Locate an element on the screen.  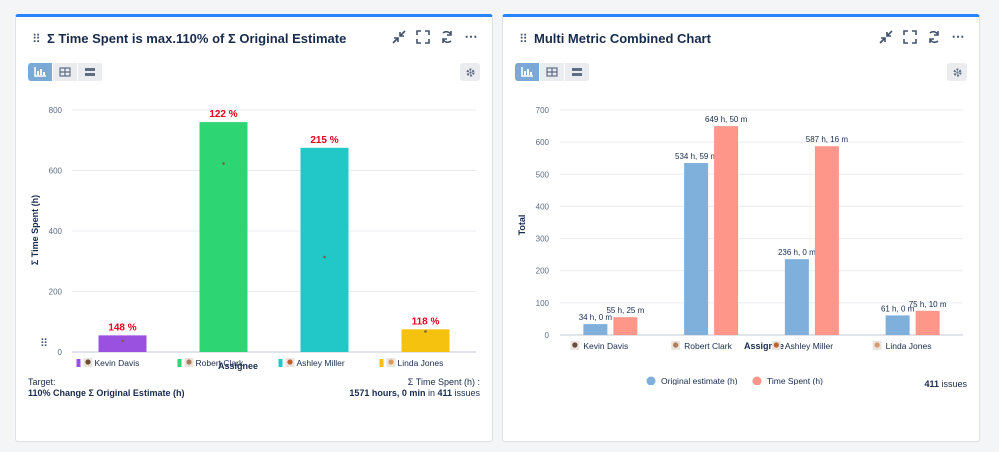
legend-label: Time Spent (h) is located at coordinates (795, 380).